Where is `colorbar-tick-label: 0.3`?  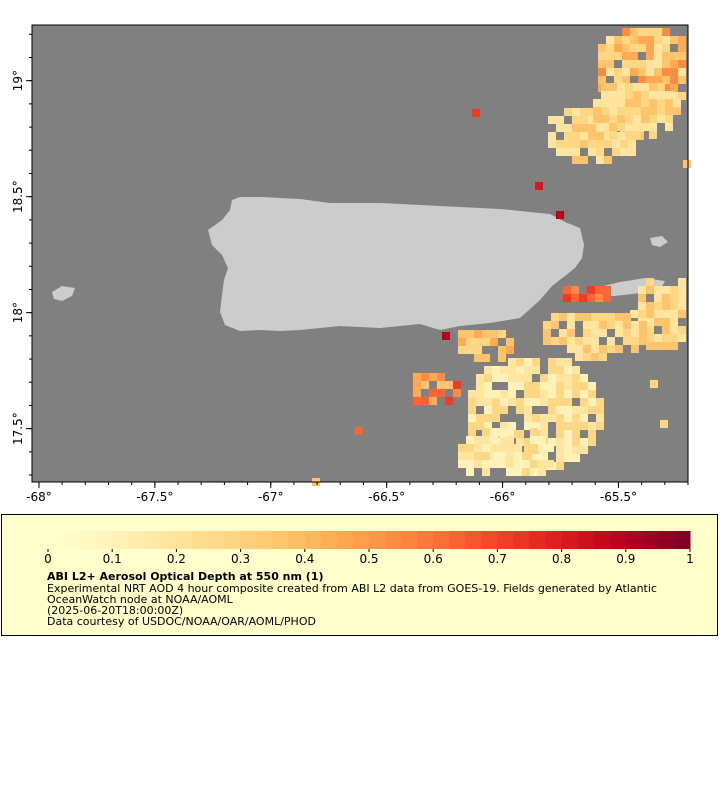
colorbar-tick-label: 0.3 is located at coordinates (240, 559).